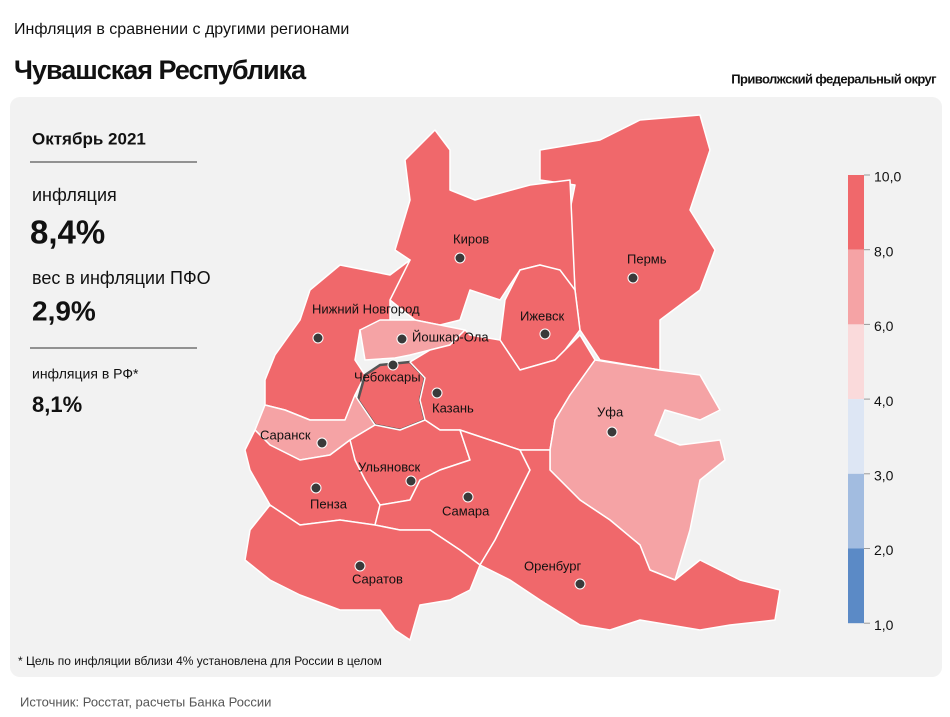 The width and height of the screenshot is (950, 717). What do you see at coordinates (160, 70) in the screenshot?
I see `title: Чувашская Республика` at bounding box center [160, 70].